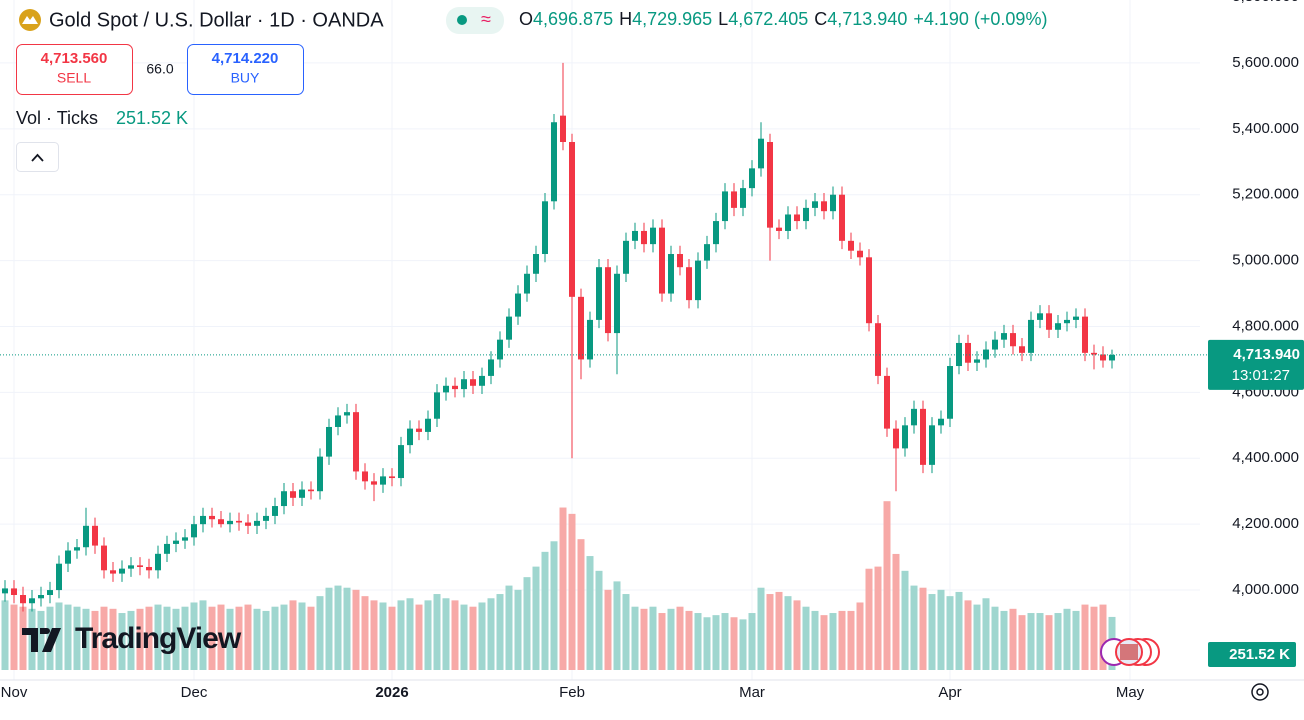 The width and height of the screenshot is (1304, 720). I want to click on collapse-button, so click(37, 157).